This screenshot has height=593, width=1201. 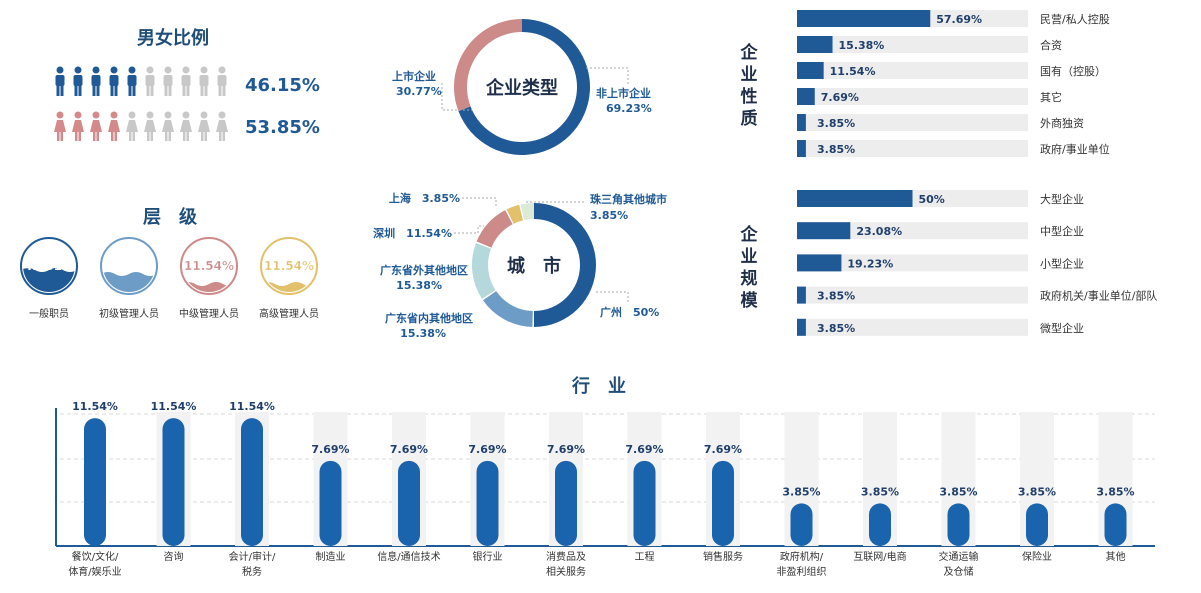 I want to click on scale-title-char: 模, so click(x=750, y=300).